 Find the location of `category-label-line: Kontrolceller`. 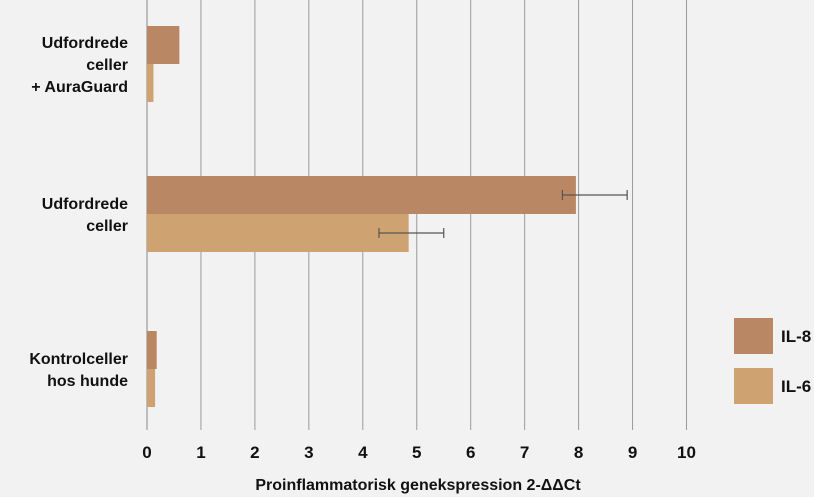

category-label-line: Kontrolceller is located at coordinates (78, 359).